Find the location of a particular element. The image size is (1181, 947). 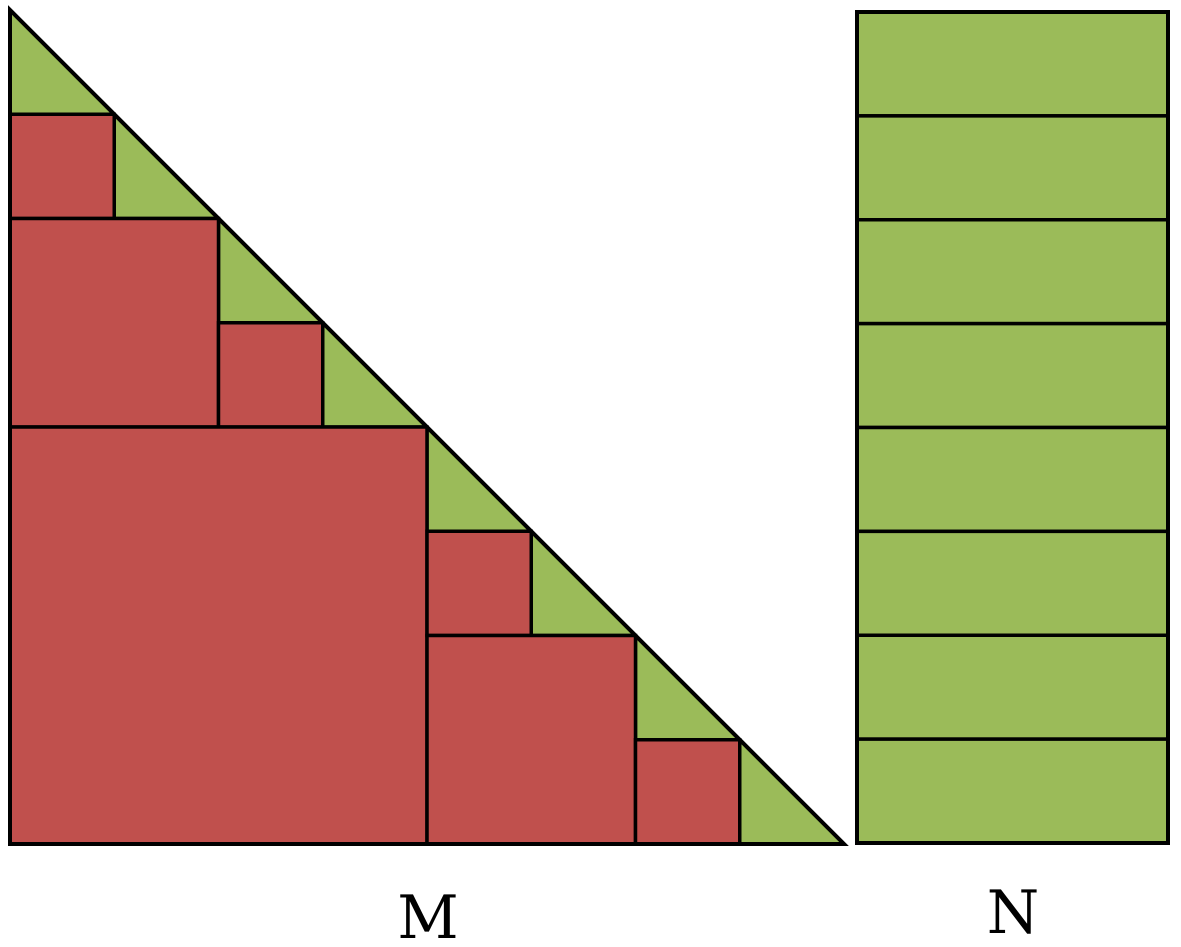

label-m: M is located at coordinates (427, 915).